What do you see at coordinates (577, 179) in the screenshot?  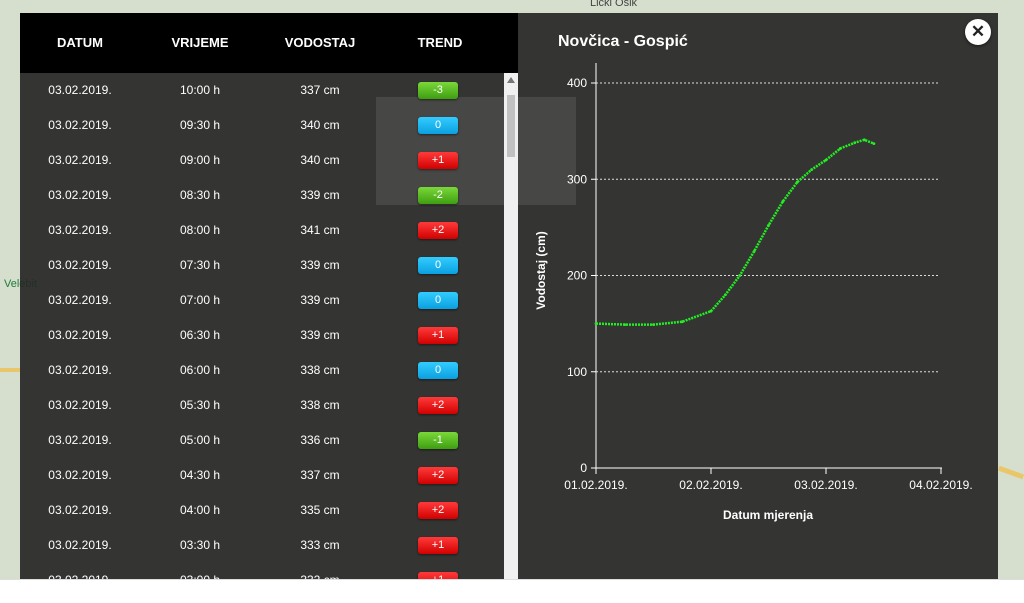 I see `y-tick-label: 300` at bounding box center [577, 179].